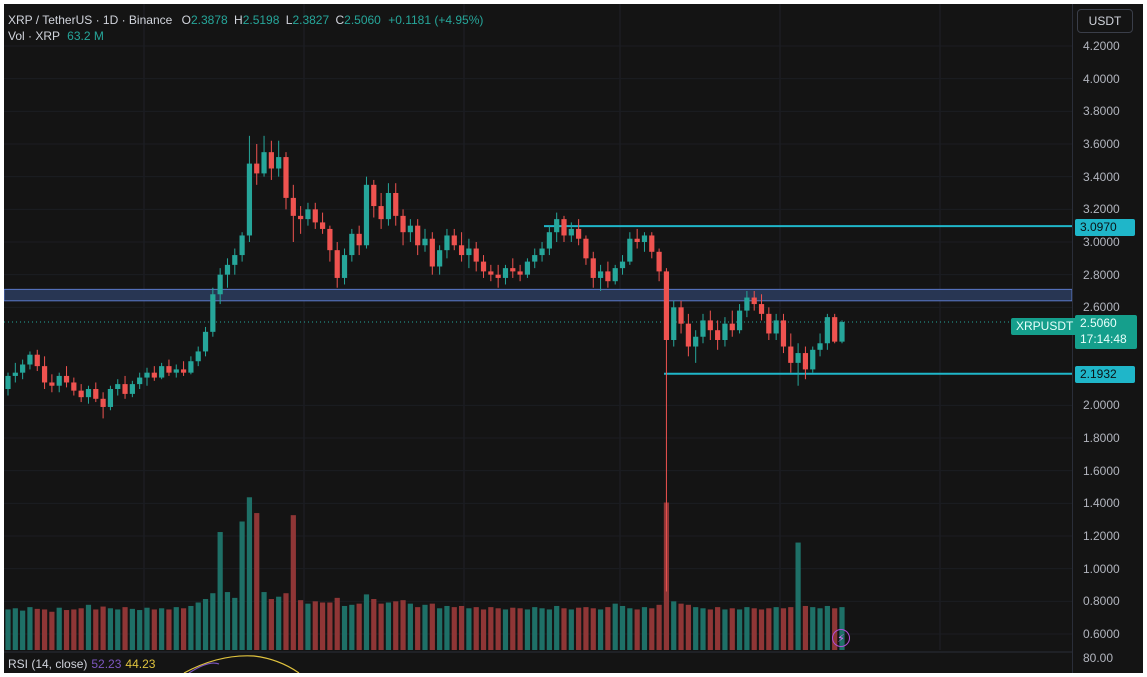 Image resolution: width=1147 pixels, height=677 pixels. I want to click on volume-row: Vol · XRP 63.2 M, so click(245, 36).